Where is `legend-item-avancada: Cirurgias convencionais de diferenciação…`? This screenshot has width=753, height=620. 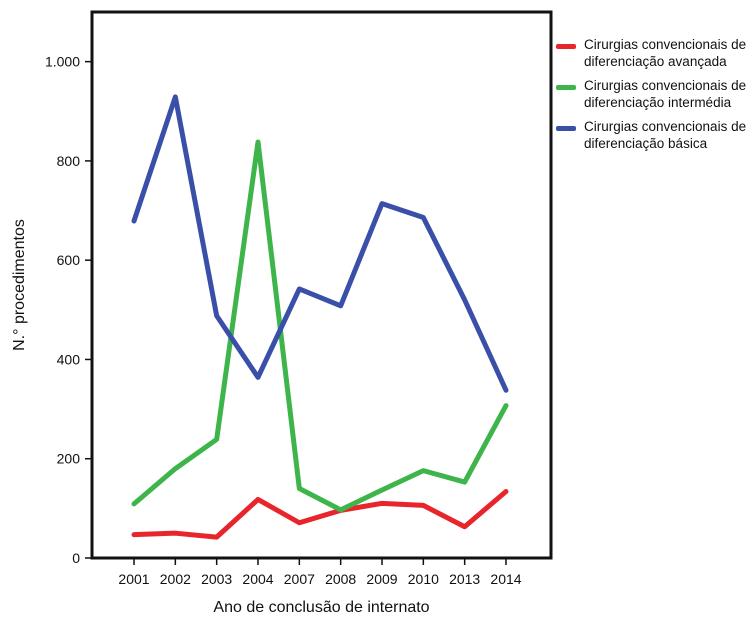
legend-item-avancada: Cirurgias convencionais de diferenciação… is located at coordinates (654, 53).